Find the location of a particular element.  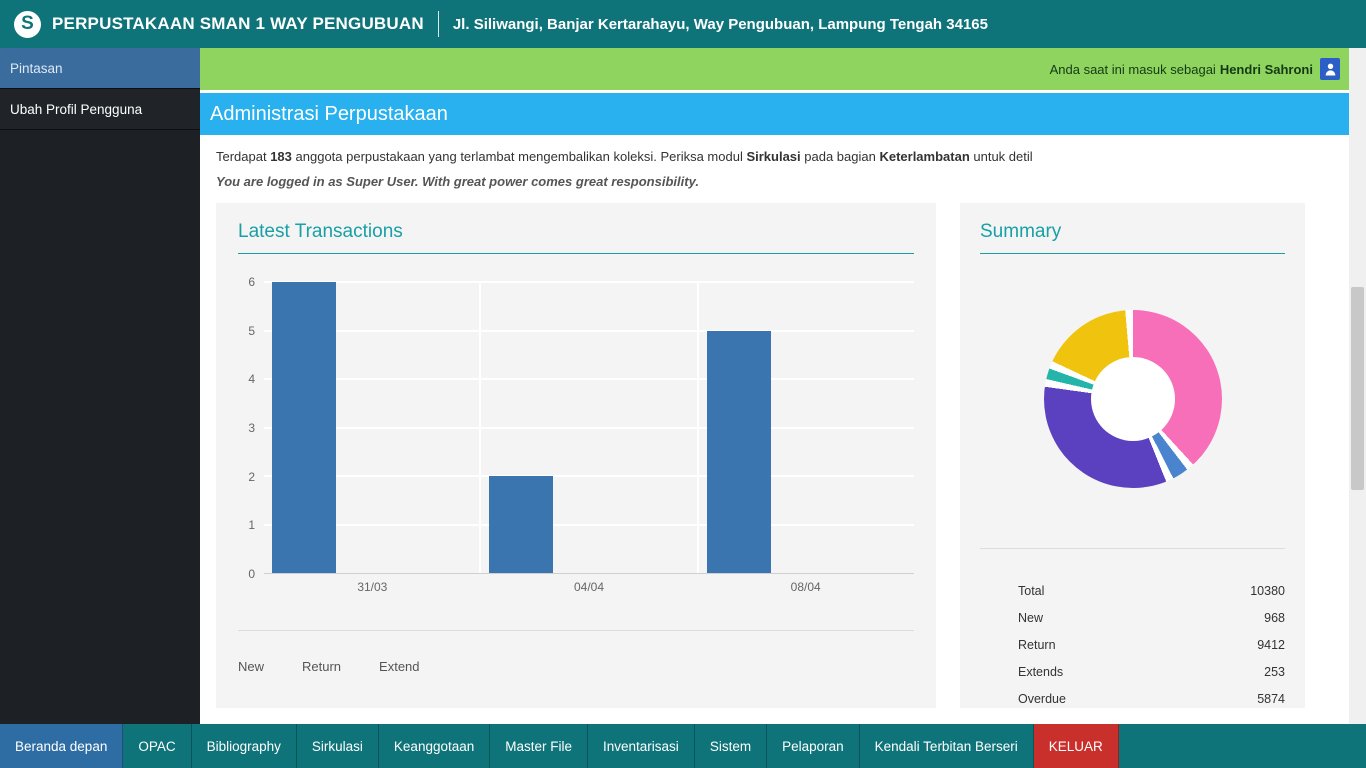

sidebar-item-ubah-profil-pengguna: Ubah Profil Pengguna is located at coordinates (100, 109).